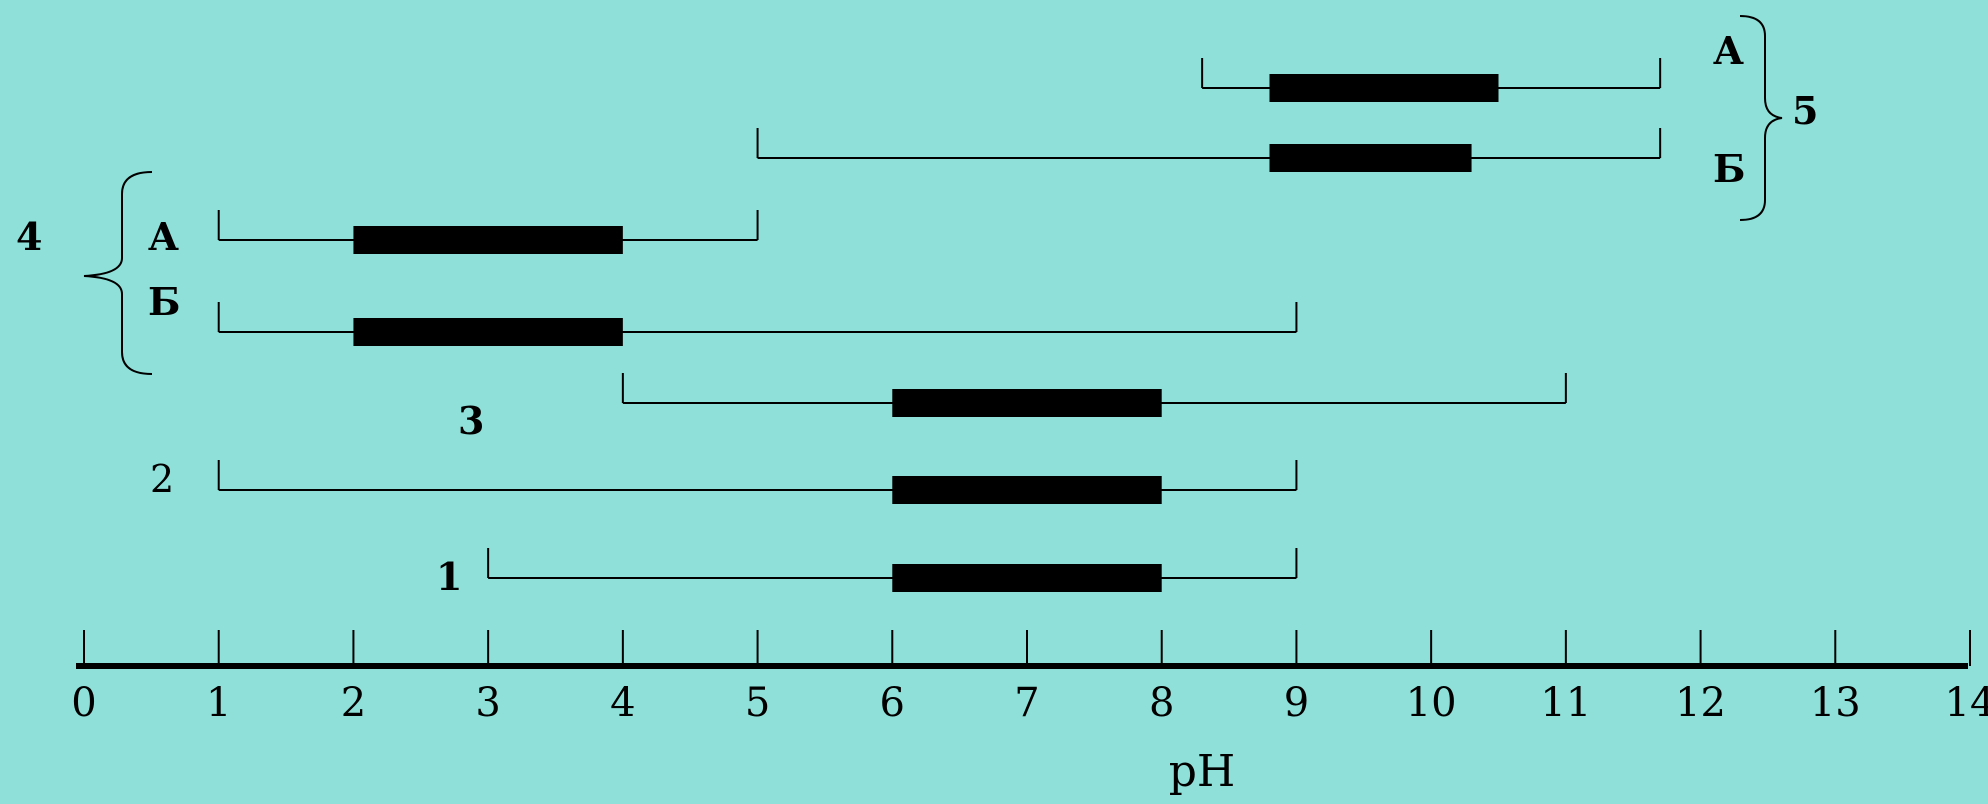 This screenshot has width=1988, height=804. What do you see at coordinates (449, 576) in the screenshot?
I see `series-label-1: 1` at bounding box center [449, 576].